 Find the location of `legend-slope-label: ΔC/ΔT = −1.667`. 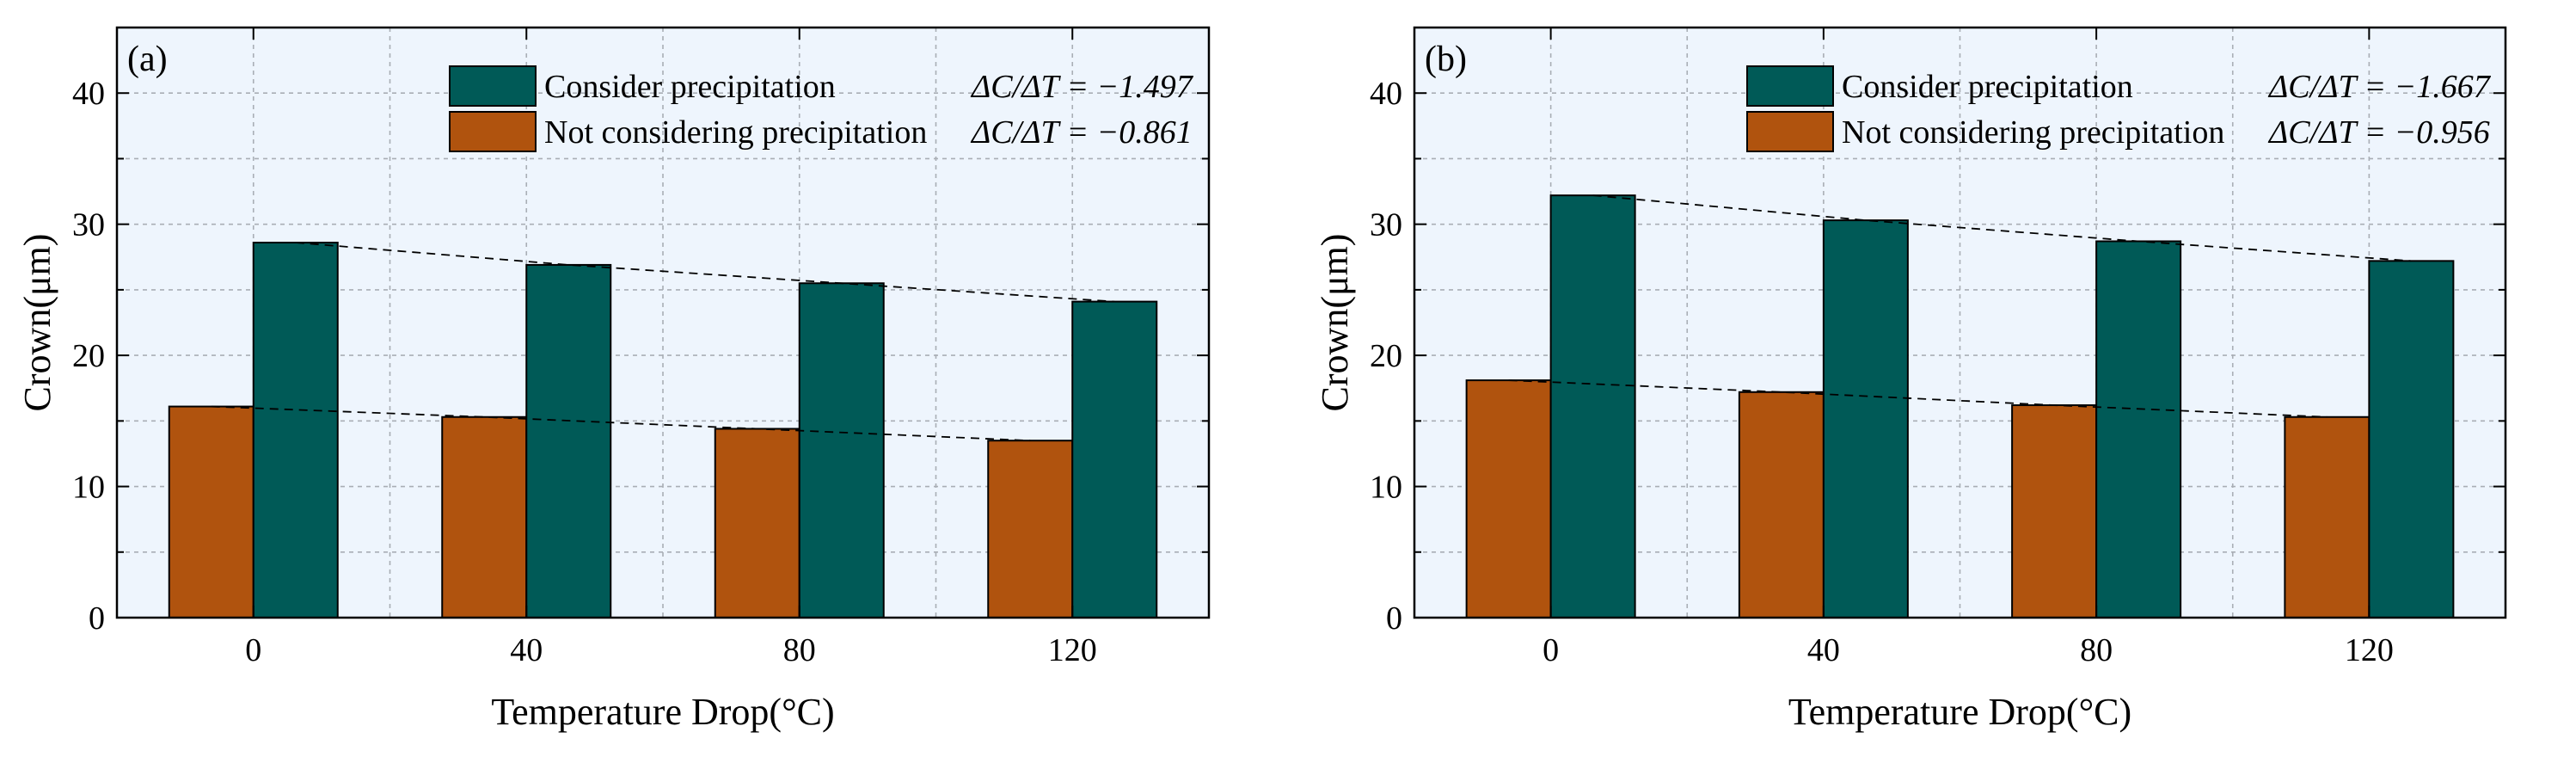

legend-slope-label: ΔC/ΔT = −1.667 is located at coordinates (2380, 87).